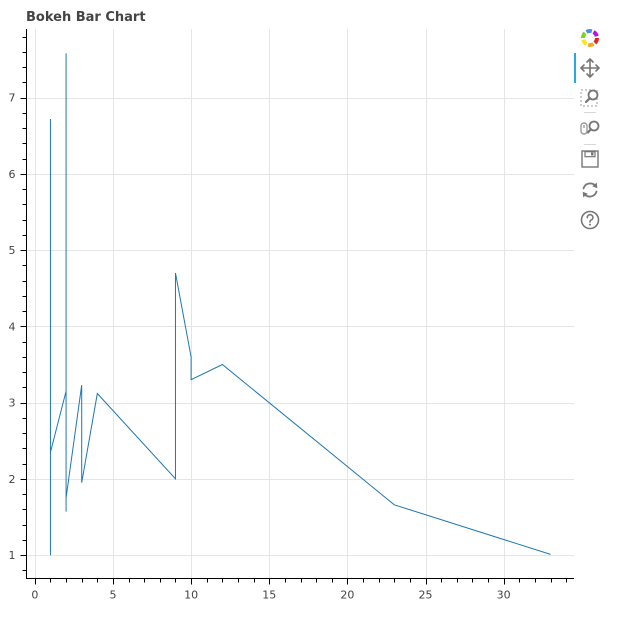 Image resolution: width=628 pixels, height=621 pixels. What do you see at coordinates (590, 38) in the screenshot?
I see `bokeh-logo-icon` at bounding box center [590, 38].